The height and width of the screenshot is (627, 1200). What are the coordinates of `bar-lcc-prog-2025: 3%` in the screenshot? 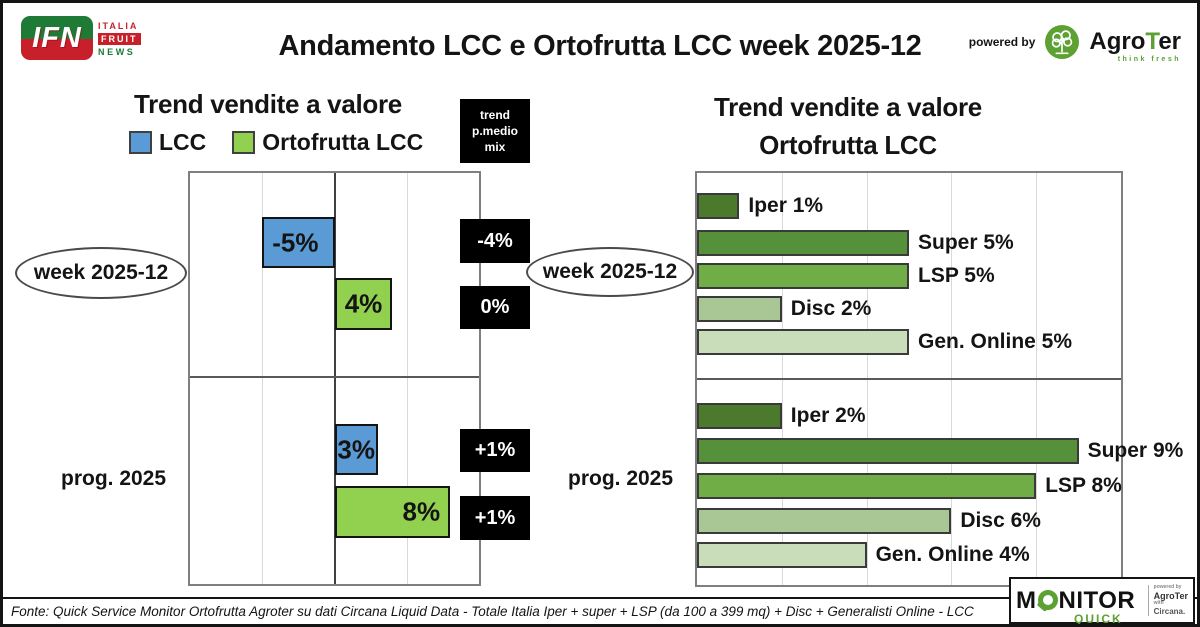 It's located at (356, 449).